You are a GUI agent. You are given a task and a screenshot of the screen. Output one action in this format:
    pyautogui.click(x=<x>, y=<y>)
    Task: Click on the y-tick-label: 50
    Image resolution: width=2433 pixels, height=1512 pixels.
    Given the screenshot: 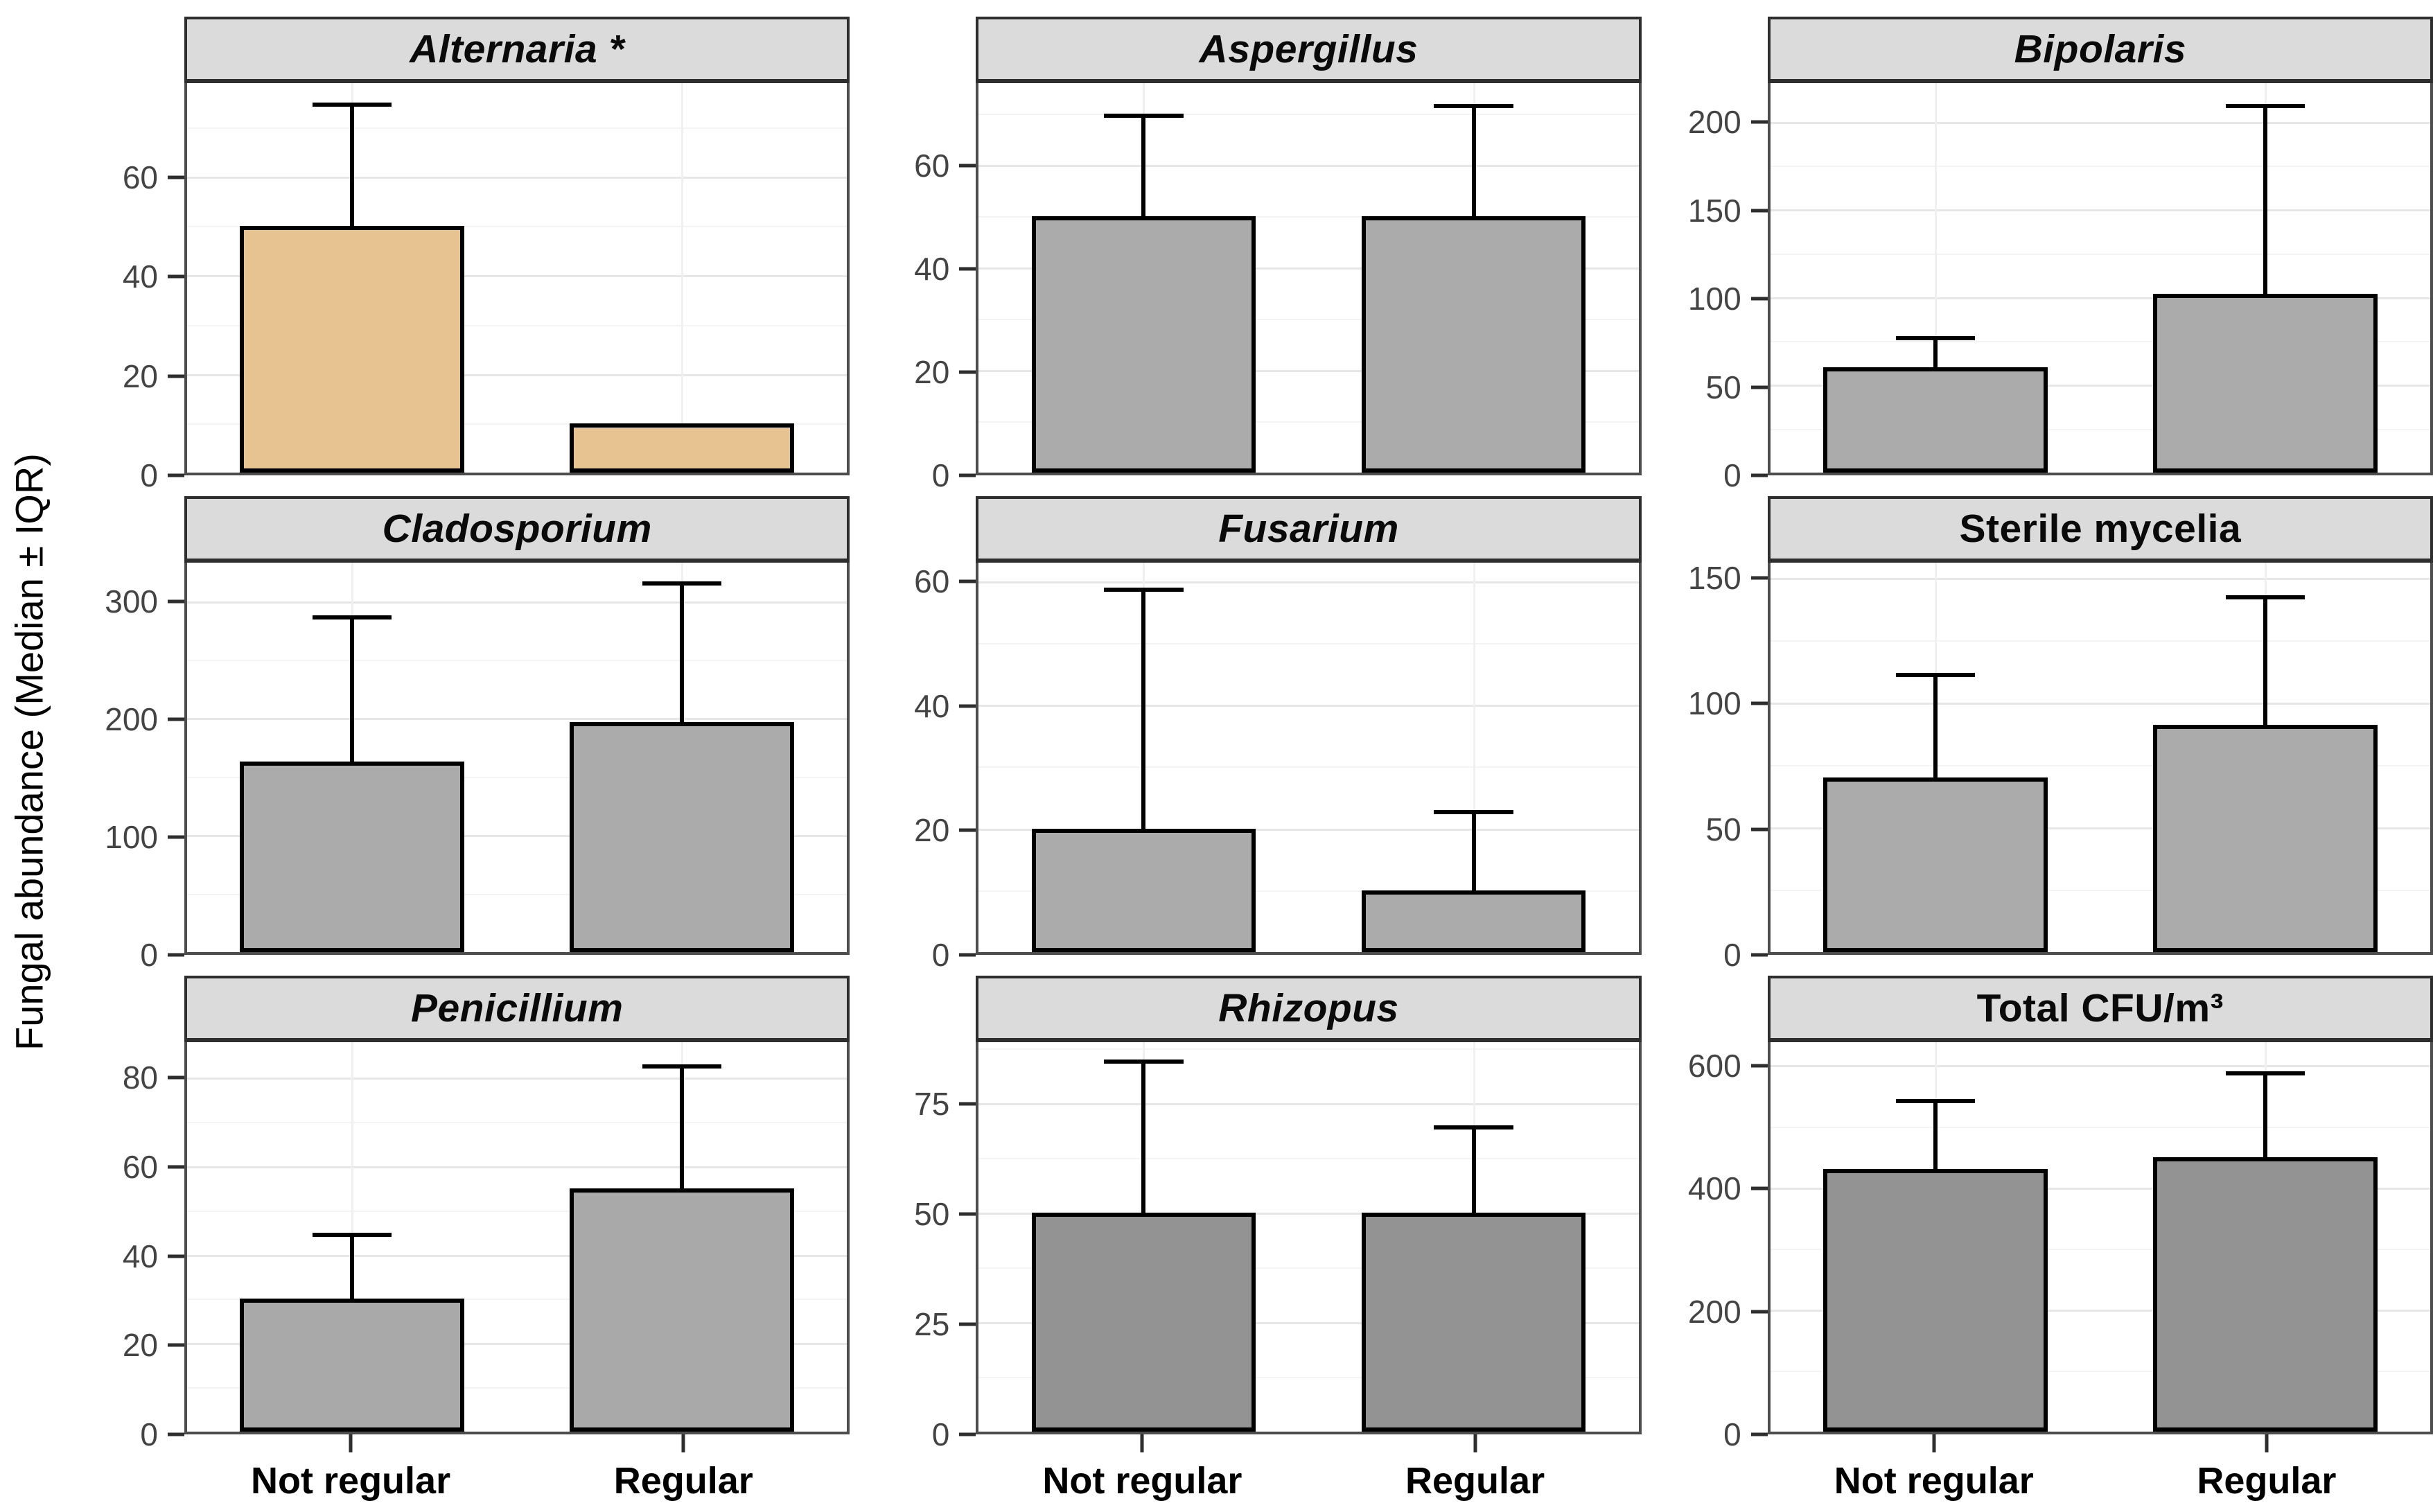 What is the action you would take?
    pyautogui.click(x=932, y=1214)
    